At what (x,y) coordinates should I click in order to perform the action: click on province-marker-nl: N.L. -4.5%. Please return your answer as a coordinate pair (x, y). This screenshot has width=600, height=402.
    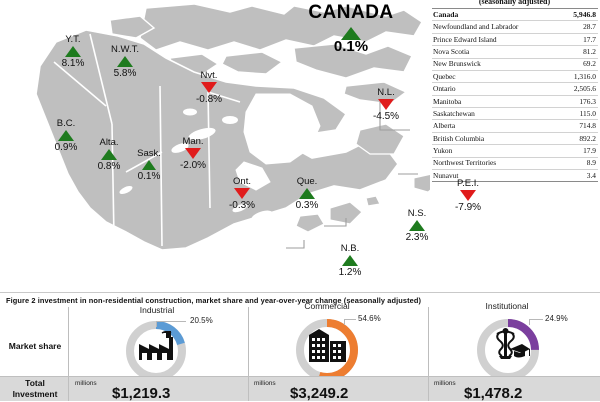
    Looking at the image, I should click on (386, 105).